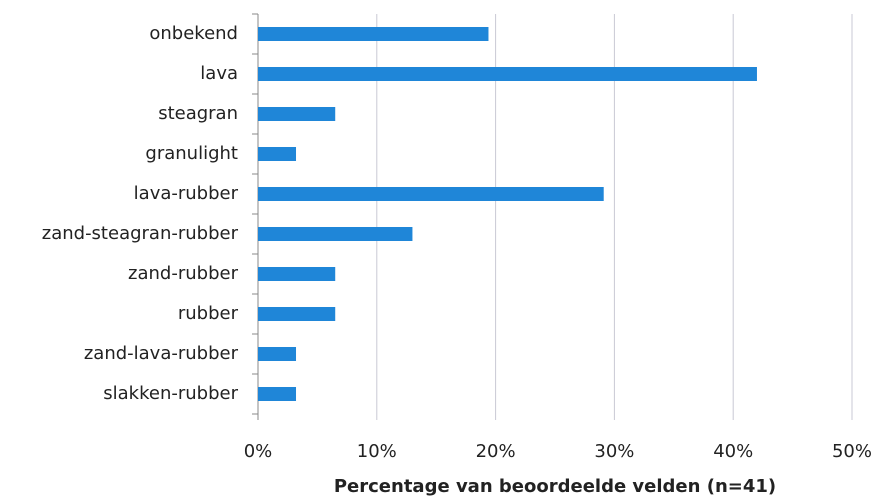  What do you see at coordinates (186, 193) in the screenshot?
I see `y-tick-label: lava-rubber` at bounding box center [186, 193].